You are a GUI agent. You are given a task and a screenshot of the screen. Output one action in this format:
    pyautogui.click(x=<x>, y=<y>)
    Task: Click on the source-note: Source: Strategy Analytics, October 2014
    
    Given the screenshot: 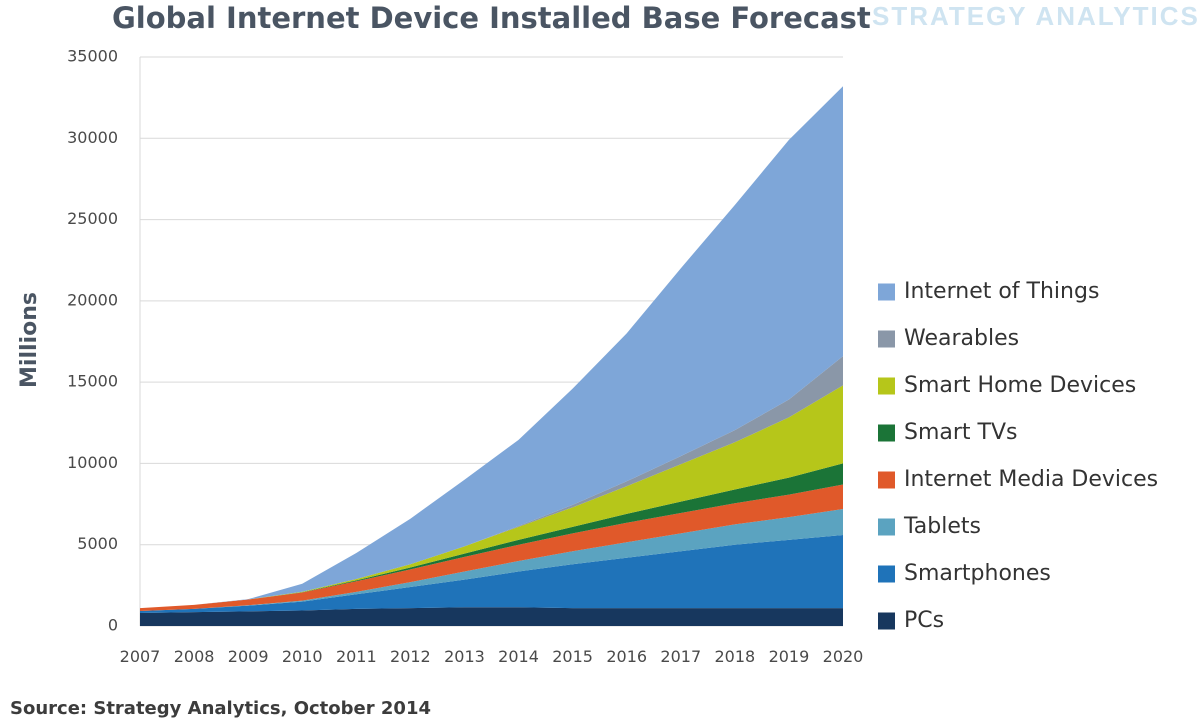 What is the action you would take?
    pyautogui.click(x=220, y=708)
    